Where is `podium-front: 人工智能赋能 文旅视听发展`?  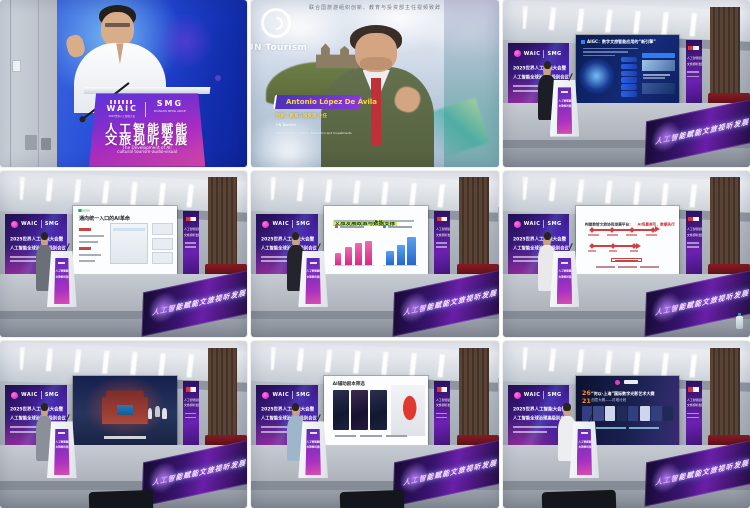 podium-front: 人工智能赋能 文旅视听发展 is located at coordinates (62, 281).